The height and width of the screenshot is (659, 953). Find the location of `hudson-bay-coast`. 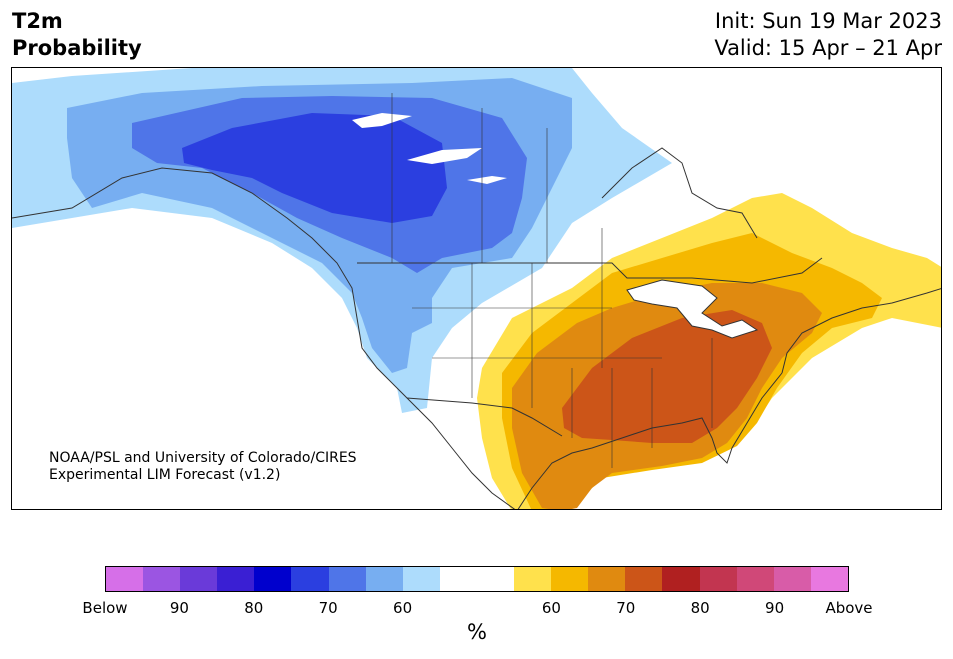

hudson-bay-coast is located at coordinates (679, 193).